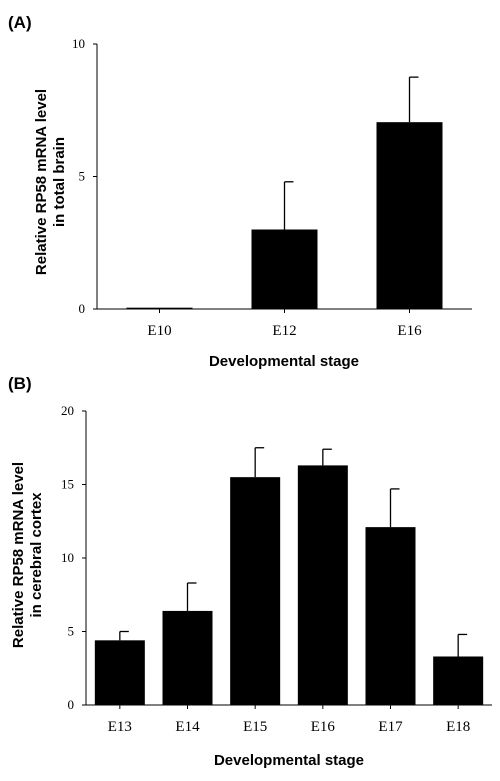 The height and width of the screenshot is (781, 500). I want to click on x-tick-label: E15, so click(255, 727).